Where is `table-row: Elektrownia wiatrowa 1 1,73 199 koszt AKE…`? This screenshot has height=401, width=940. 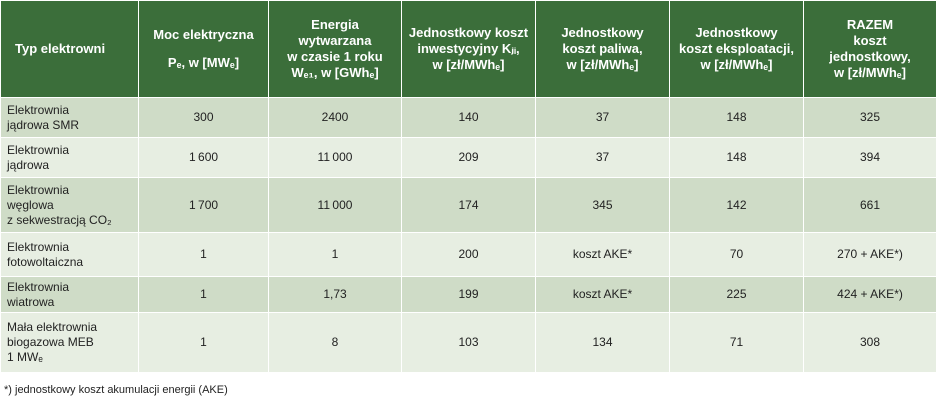 table-row: Elektrownia wiatrowa 1 1,73 199 koszt AKE… is located at coordinates (468, 294).